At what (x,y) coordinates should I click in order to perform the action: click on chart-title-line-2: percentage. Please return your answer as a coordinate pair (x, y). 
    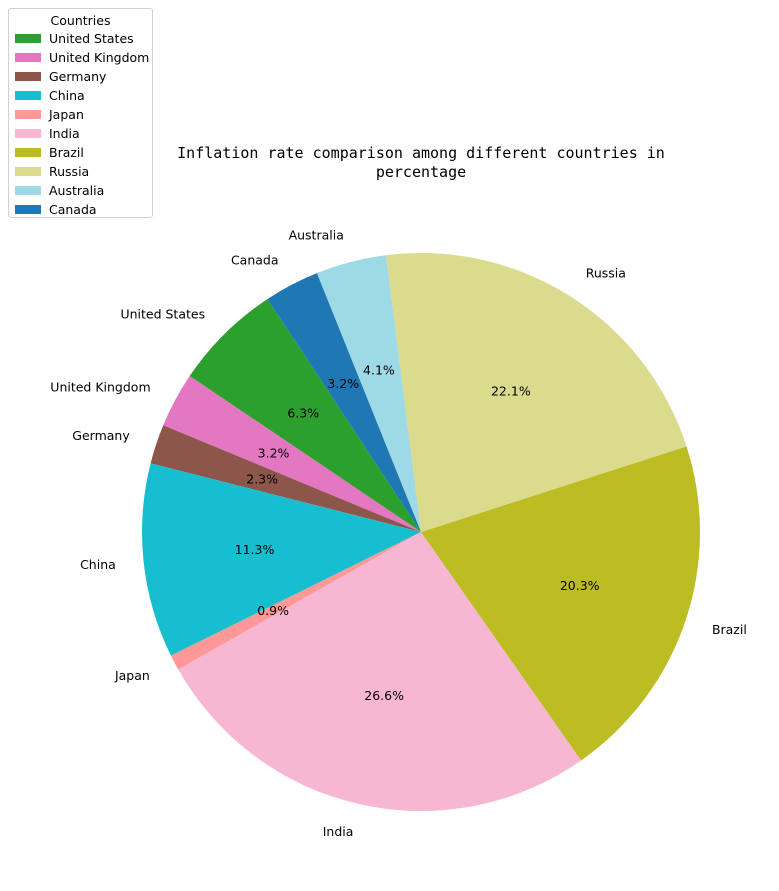
    Looking at the image, I should click on (421, 172).